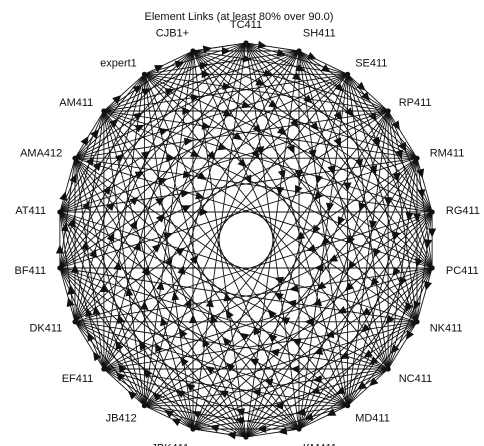 The width and height of the screenshot is (484, 446). What do you see at coordinates (242, 163) in the screenshot?
I see `arrowhead-expert1-NK411` at bounding box center [242, 163].